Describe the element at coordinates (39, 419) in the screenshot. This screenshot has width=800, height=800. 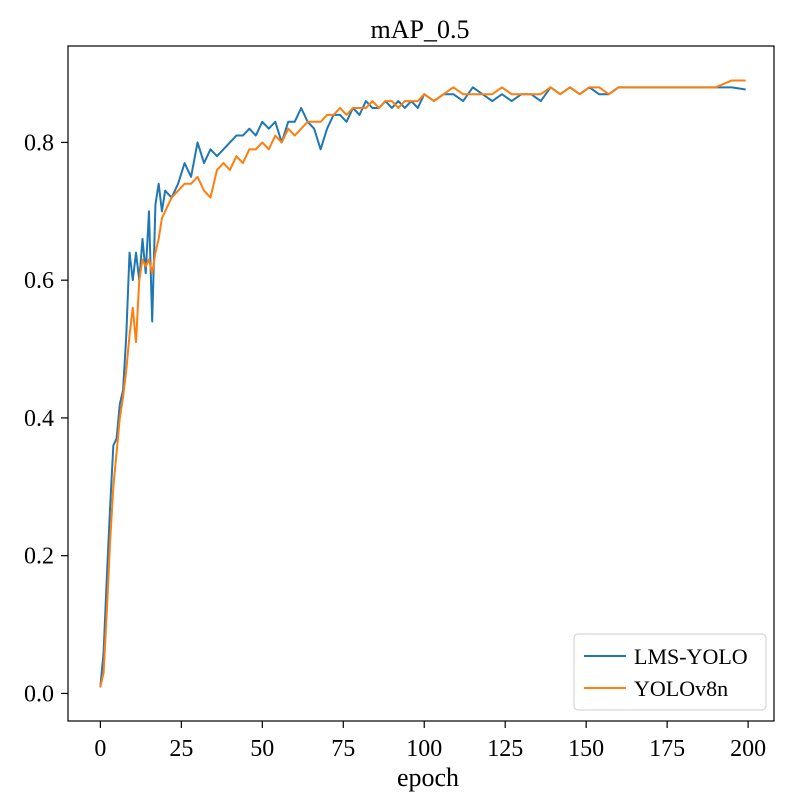
I see `y-tick-label: 0.4` at that location.